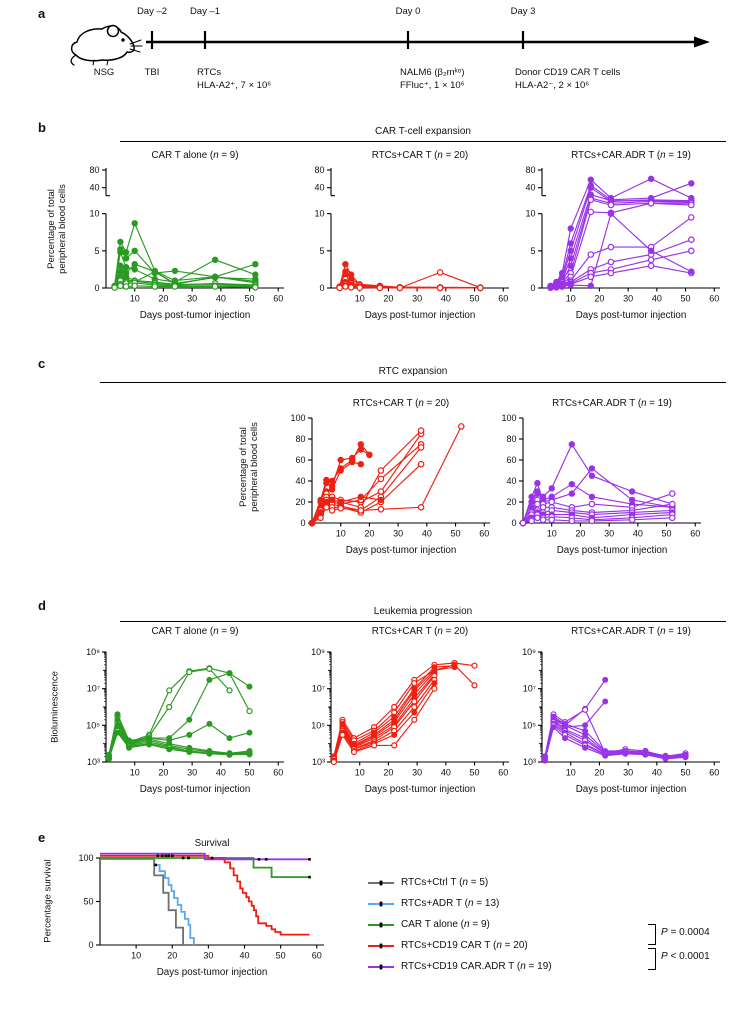  Describe the element at coordinates (381, 967) in the screenshot. I see `legend-line-marker-purple` at that location.